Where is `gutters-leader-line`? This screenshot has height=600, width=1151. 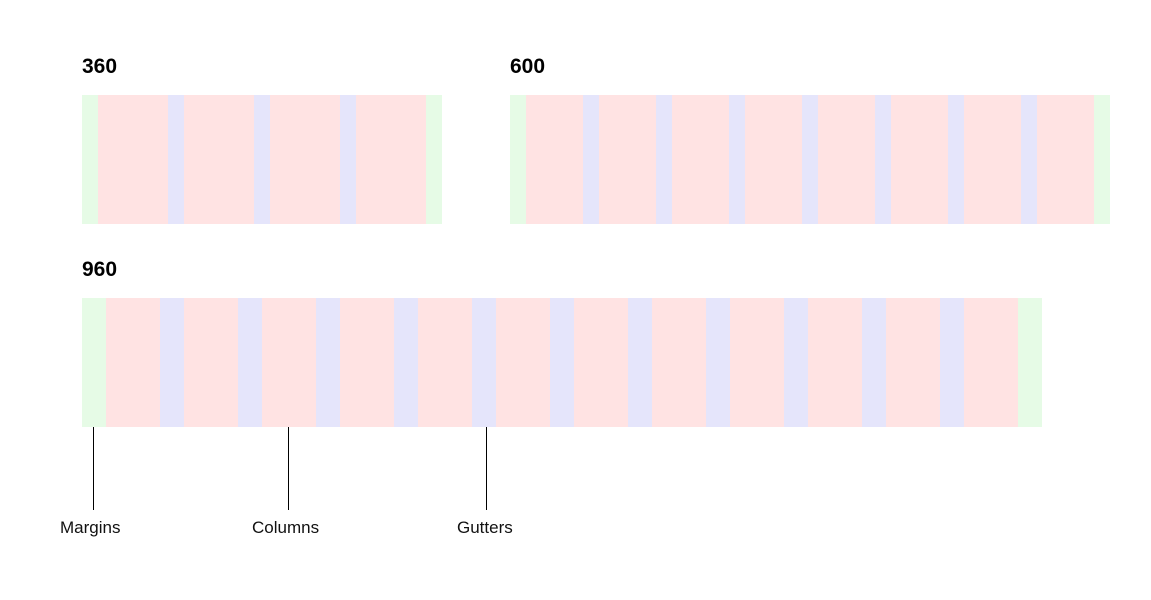 gutters-leader-line is located at coordinates (486, 468).